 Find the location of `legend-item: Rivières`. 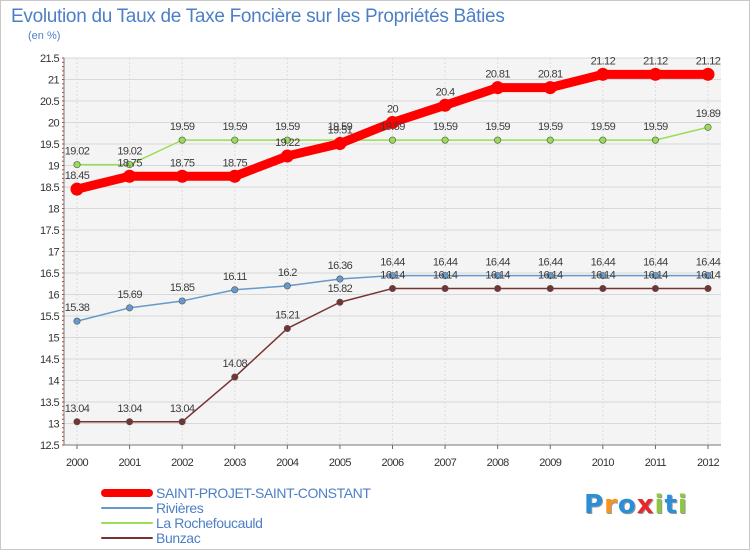

legend-item: Rivières is located at coordinates (261, 508).